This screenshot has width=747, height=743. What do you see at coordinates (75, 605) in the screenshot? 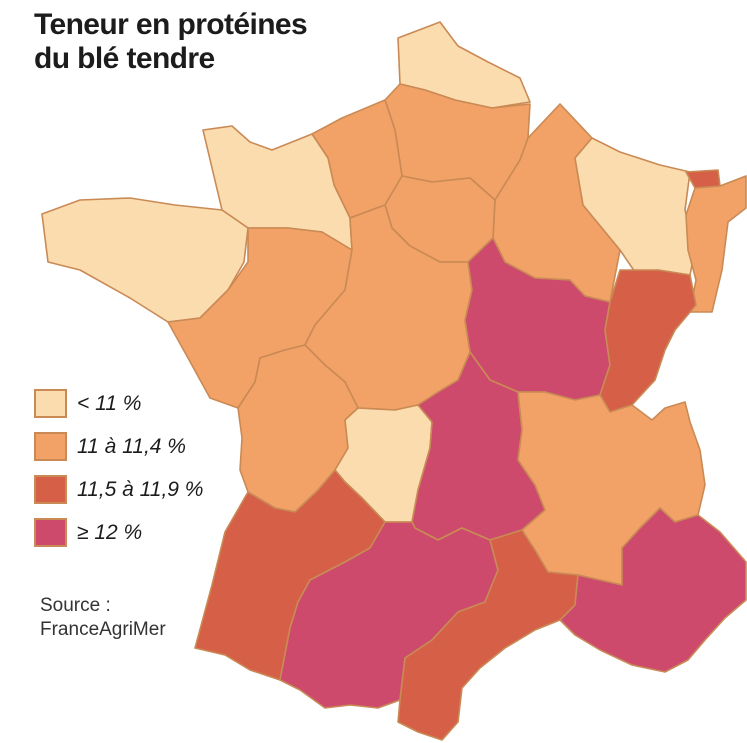
I see `source-label: Source :` at bounding box center [75, 605].